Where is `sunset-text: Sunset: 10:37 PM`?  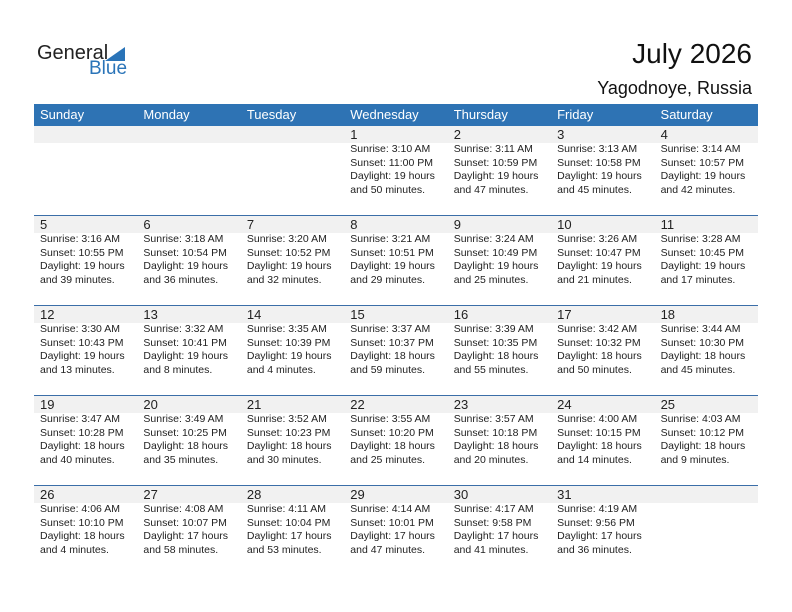
sunset-text: Sunset: 10:37 PM is located at coordinates (392, 342).